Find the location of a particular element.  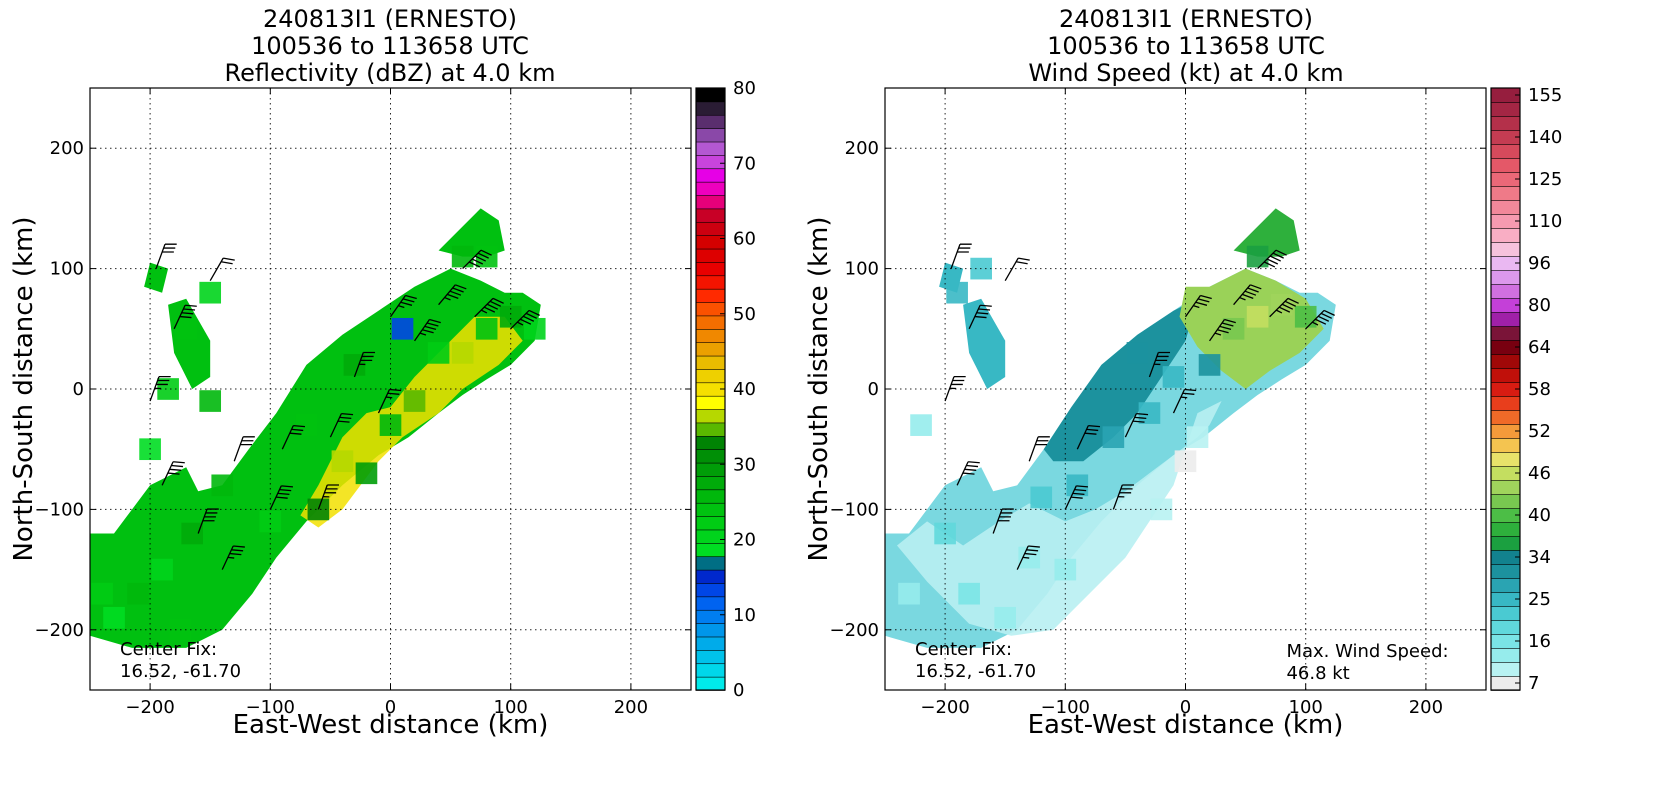

wind-barb is located at coordinates (961, 256).